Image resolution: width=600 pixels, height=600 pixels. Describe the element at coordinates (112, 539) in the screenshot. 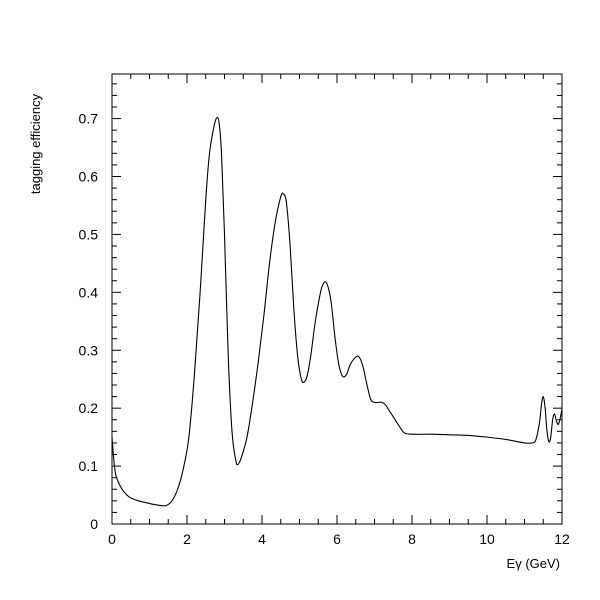

I see `x-tick-label: 0` at that location.